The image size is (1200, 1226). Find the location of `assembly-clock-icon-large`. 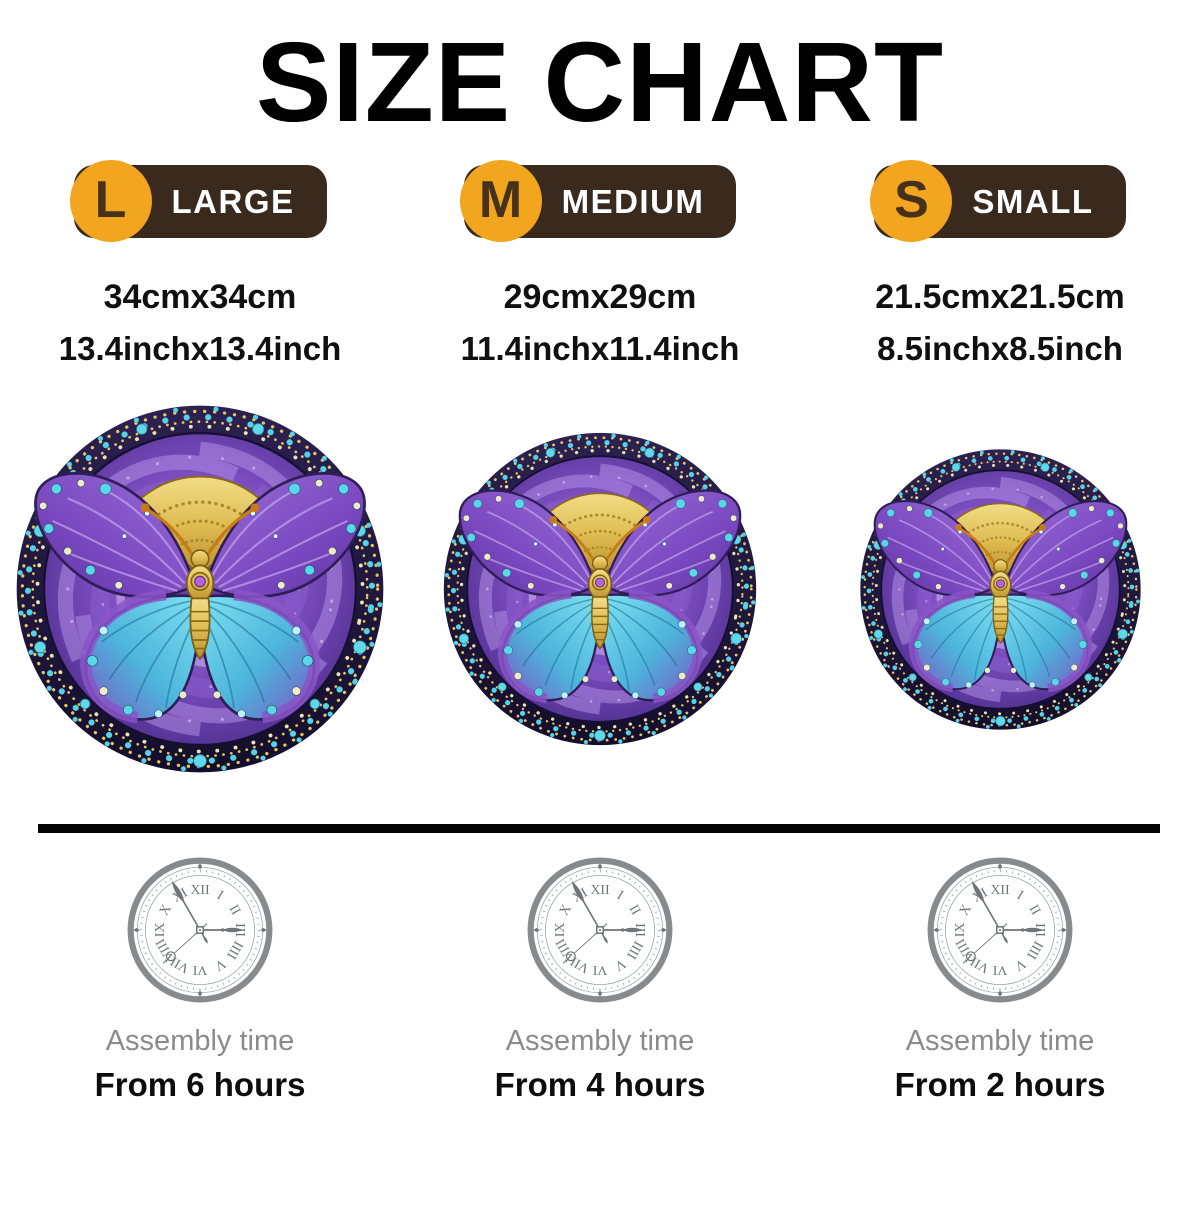

assembly-clock-icon-large is located at coordinates (200, 930).